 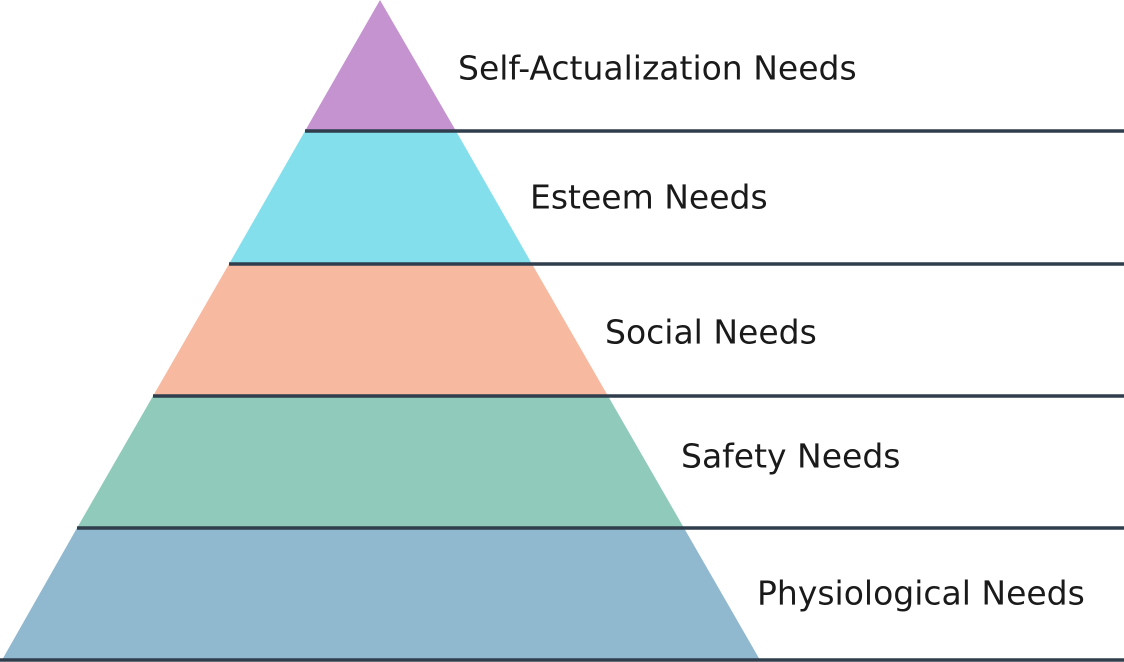 What do you see at coordinates (380, 330) in the screenshot?
I see `tier-social` at bounding box center [380, 330].